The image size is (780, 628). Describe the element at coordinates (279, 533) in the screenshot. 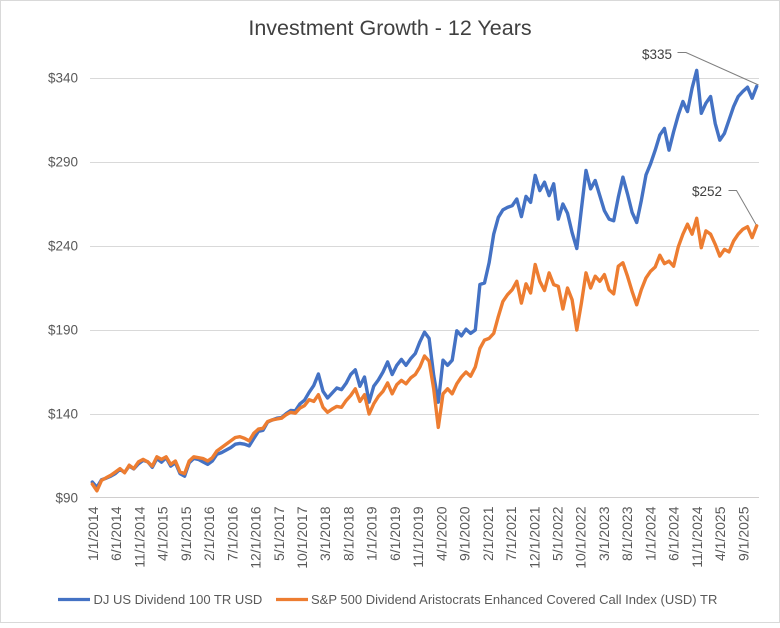

I see `svg-text: 5/1/2017` at that location.